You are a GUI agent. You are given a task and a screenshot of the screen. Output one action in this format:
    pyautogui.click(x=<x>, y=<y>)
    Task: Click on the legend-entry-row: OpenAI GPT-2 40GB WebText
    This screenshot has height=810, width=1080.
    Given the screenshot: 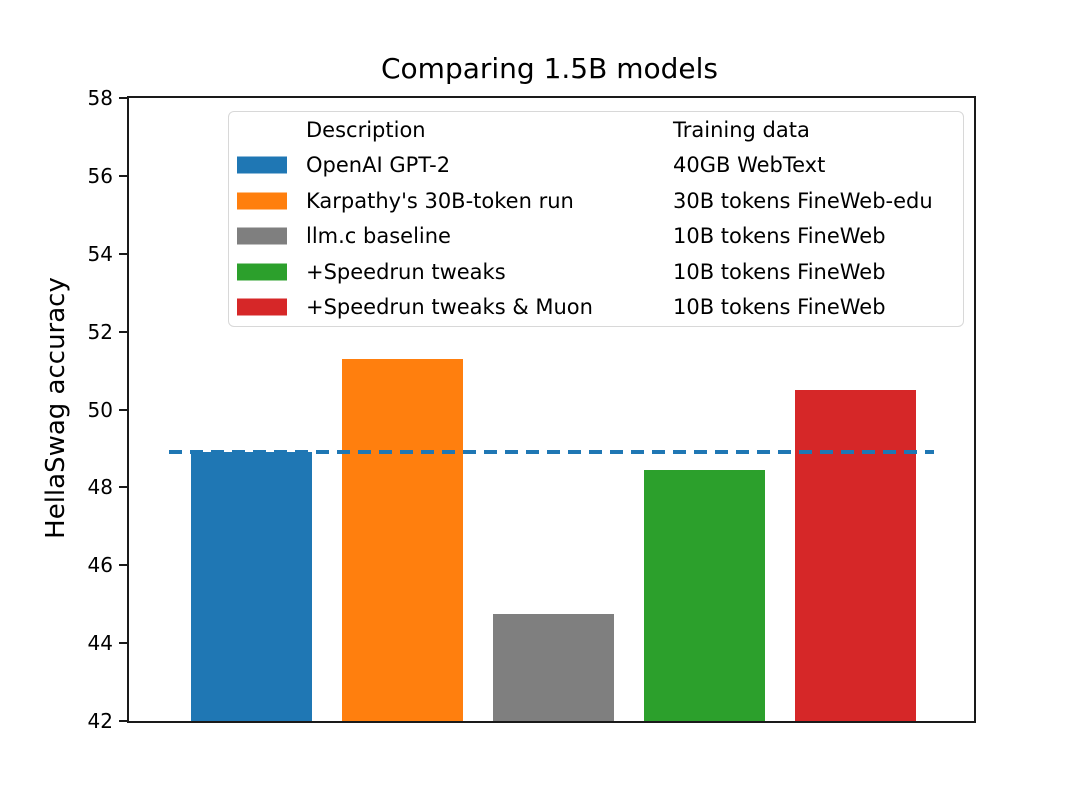 What is the action you would take?
    pyautogui.click(x=596, y=166)
    